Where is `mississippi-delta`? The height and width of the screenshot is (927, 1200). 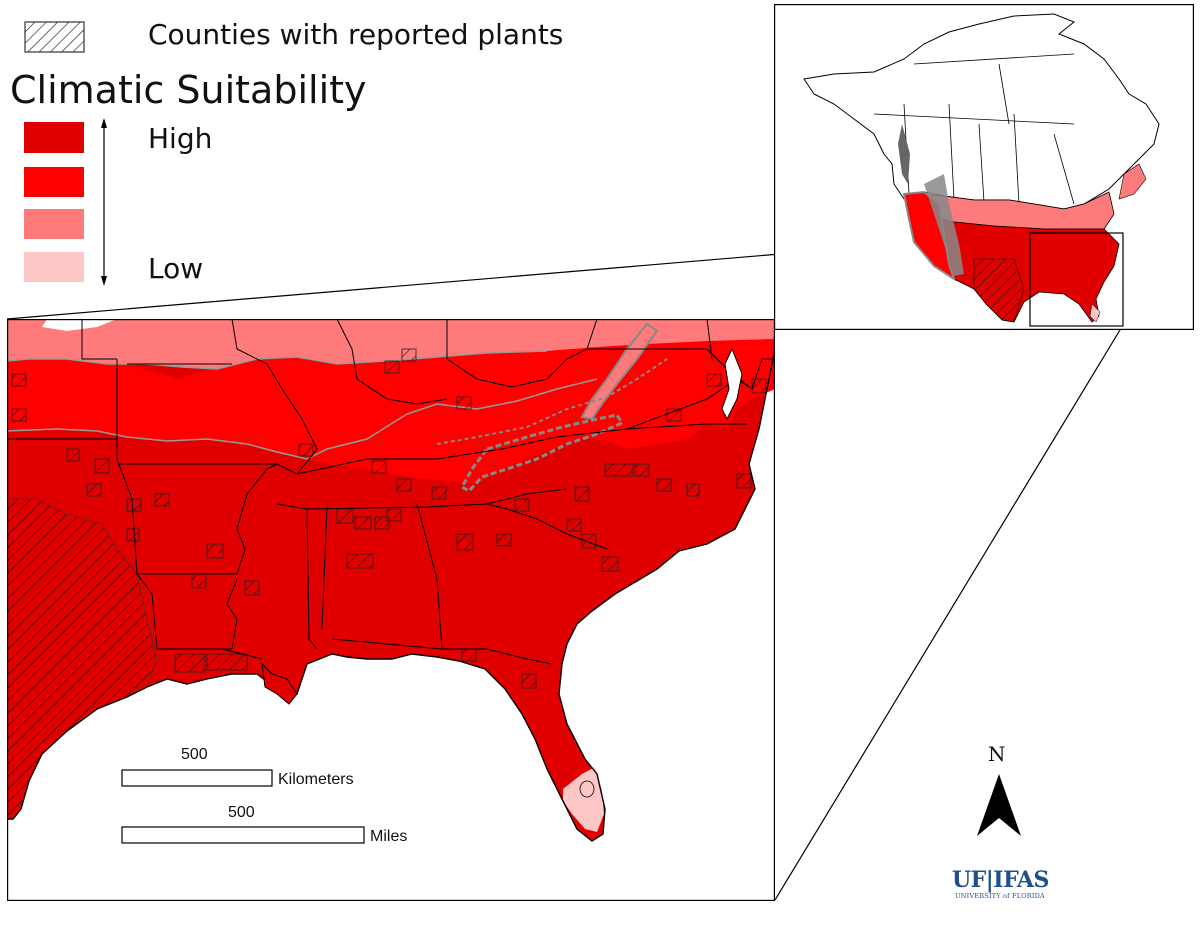 mississippi-delta is located at coordinates (279, 683).